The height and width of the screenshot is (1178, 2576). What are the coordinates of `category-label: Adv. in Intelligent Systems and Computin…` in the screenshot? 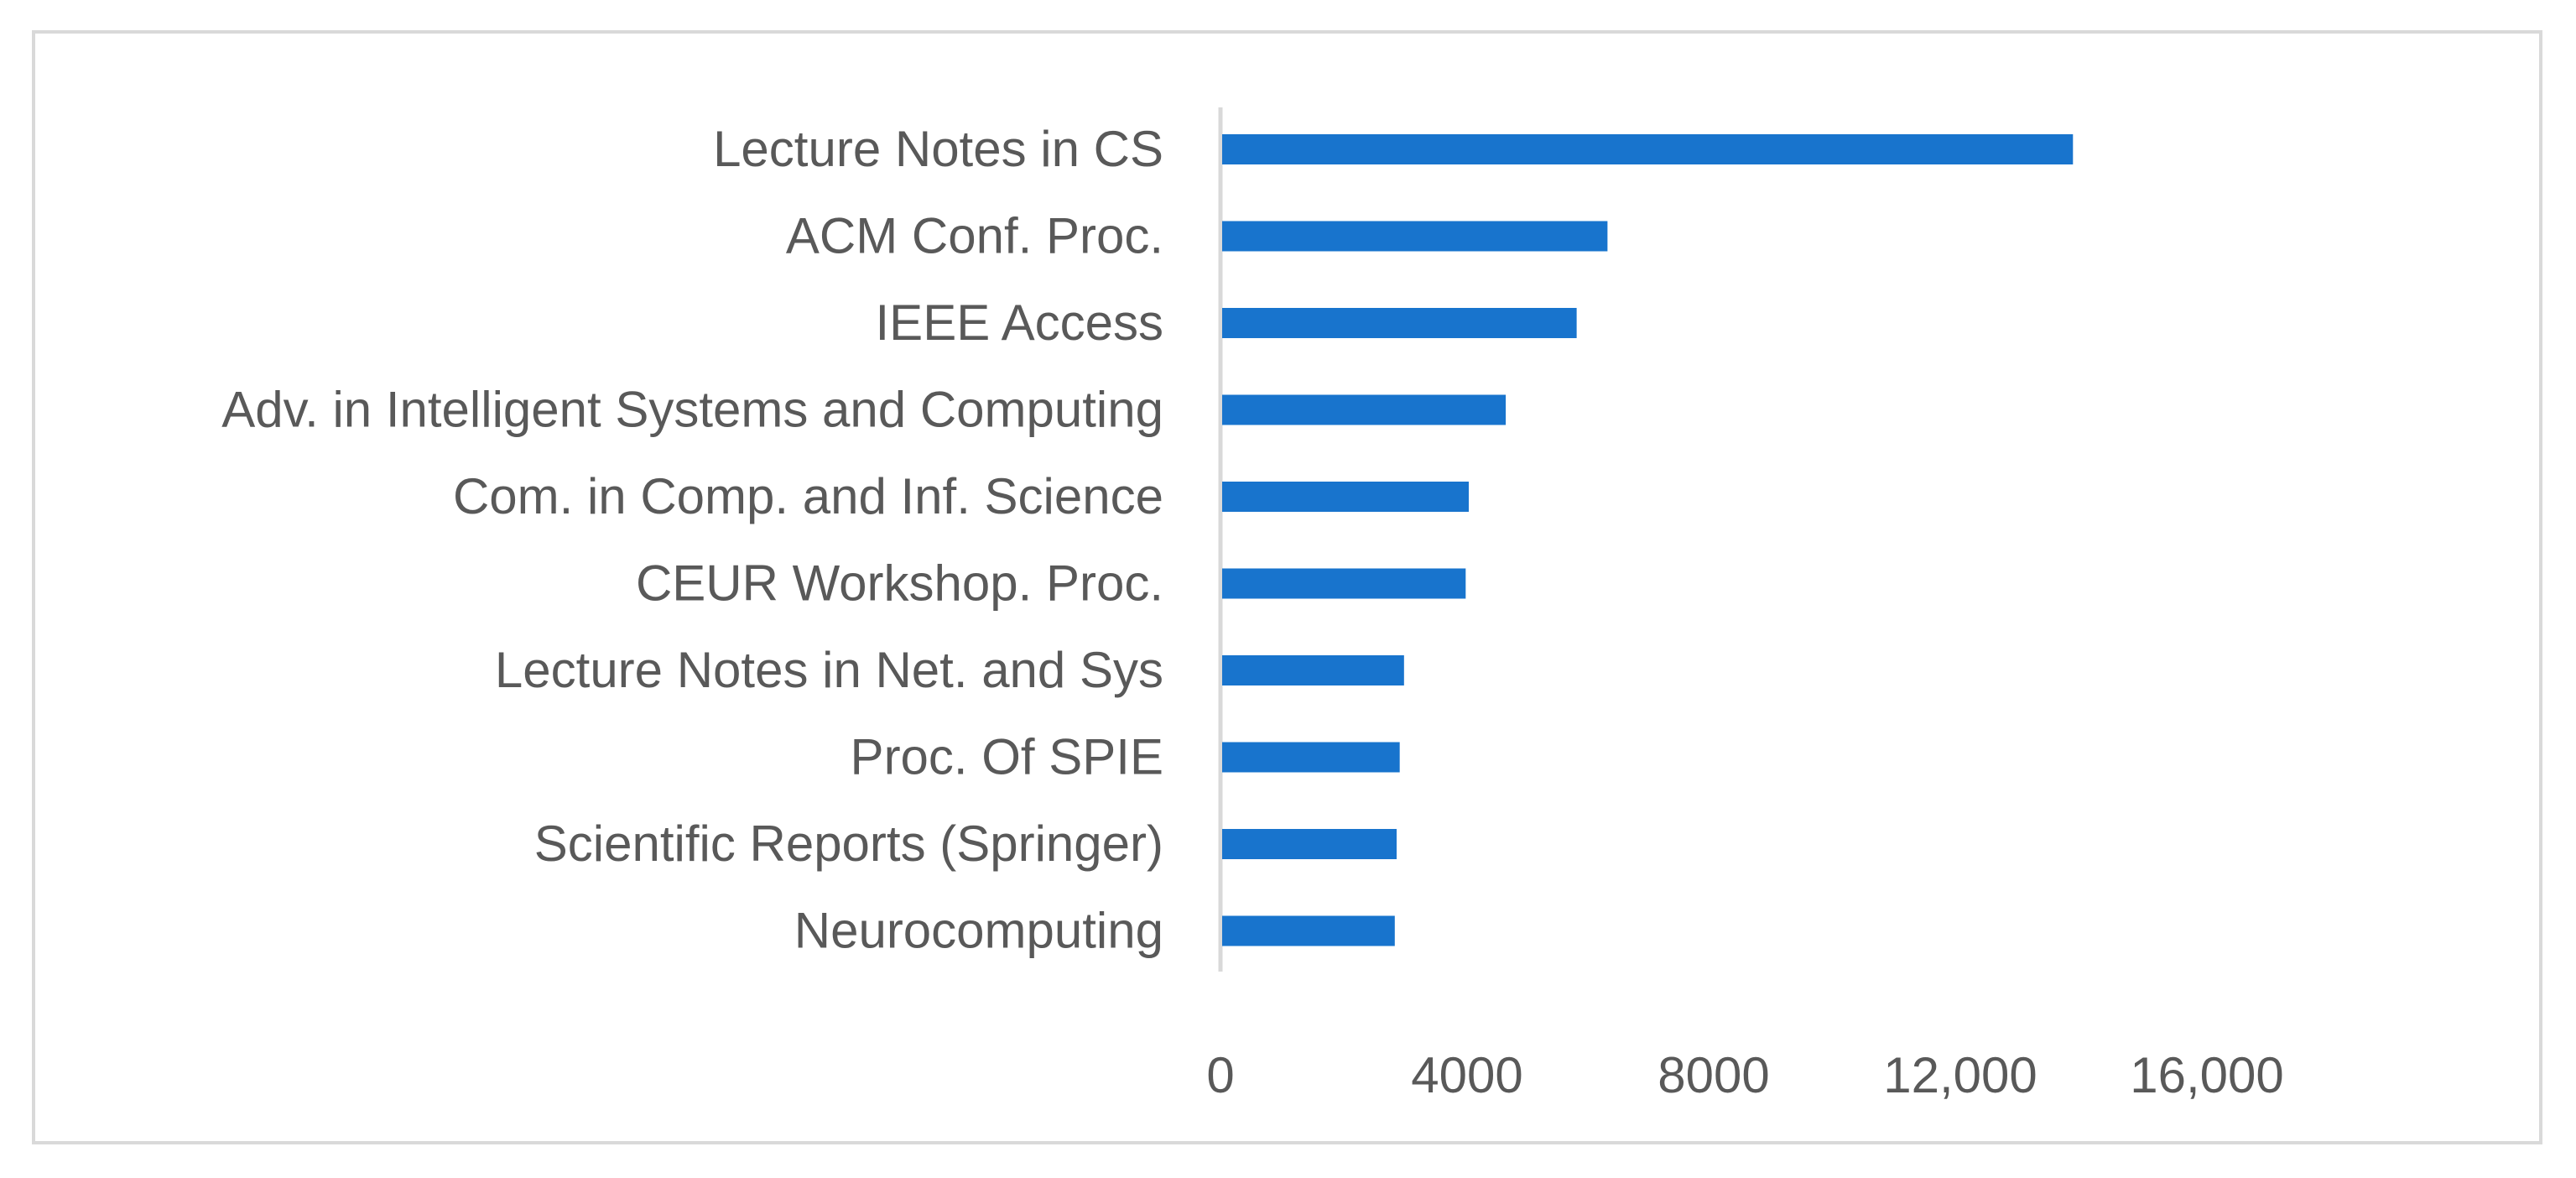 It's located at (692, 410).